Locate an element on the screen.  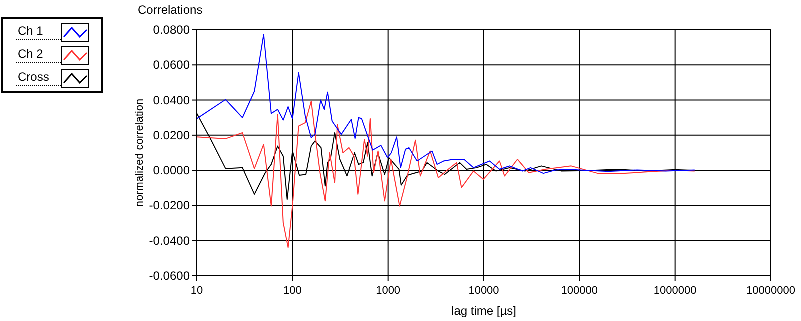
chart-title: Correlations is located at coordinates (170, 10).